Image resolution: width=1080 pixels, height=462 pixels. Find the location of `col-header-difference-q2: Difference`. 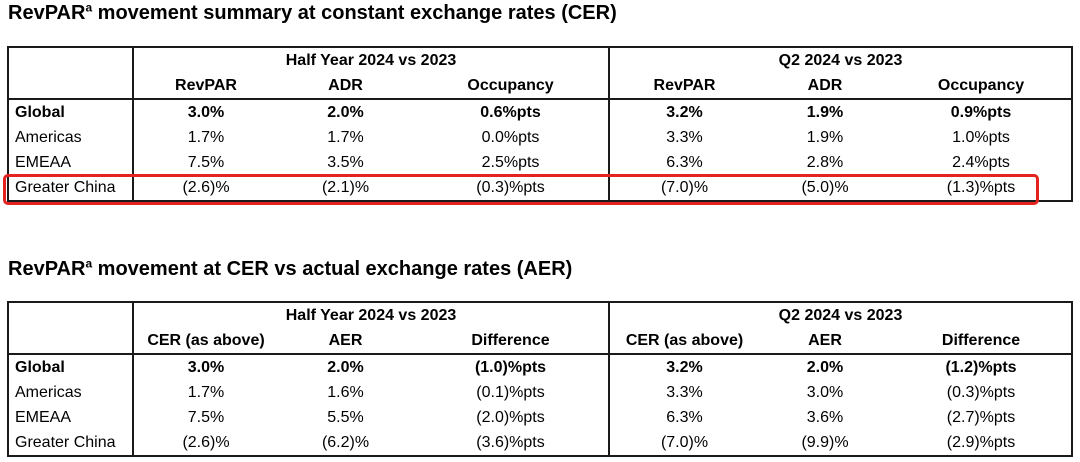

col-header-difference-q2: Difference is located at coordinates (982, 341).